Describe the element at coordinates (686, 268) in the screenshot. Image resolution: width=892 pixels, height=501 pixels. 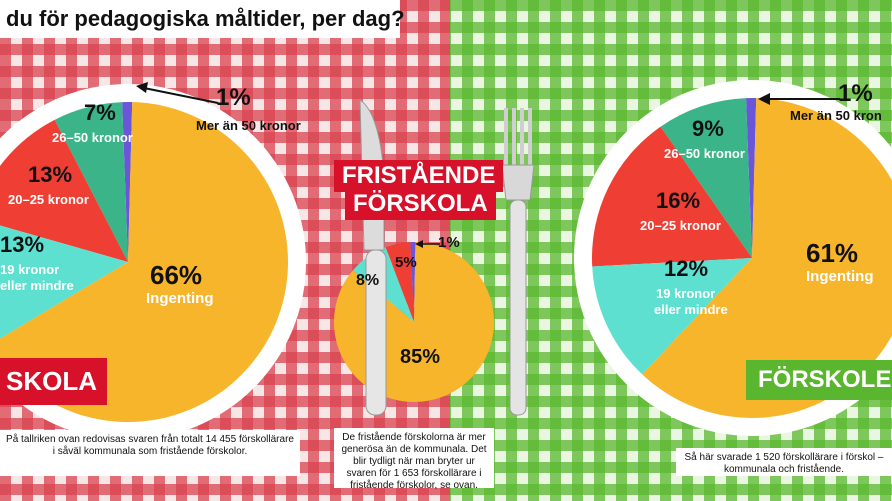
I see `right-19-pct: 12%` at that location.